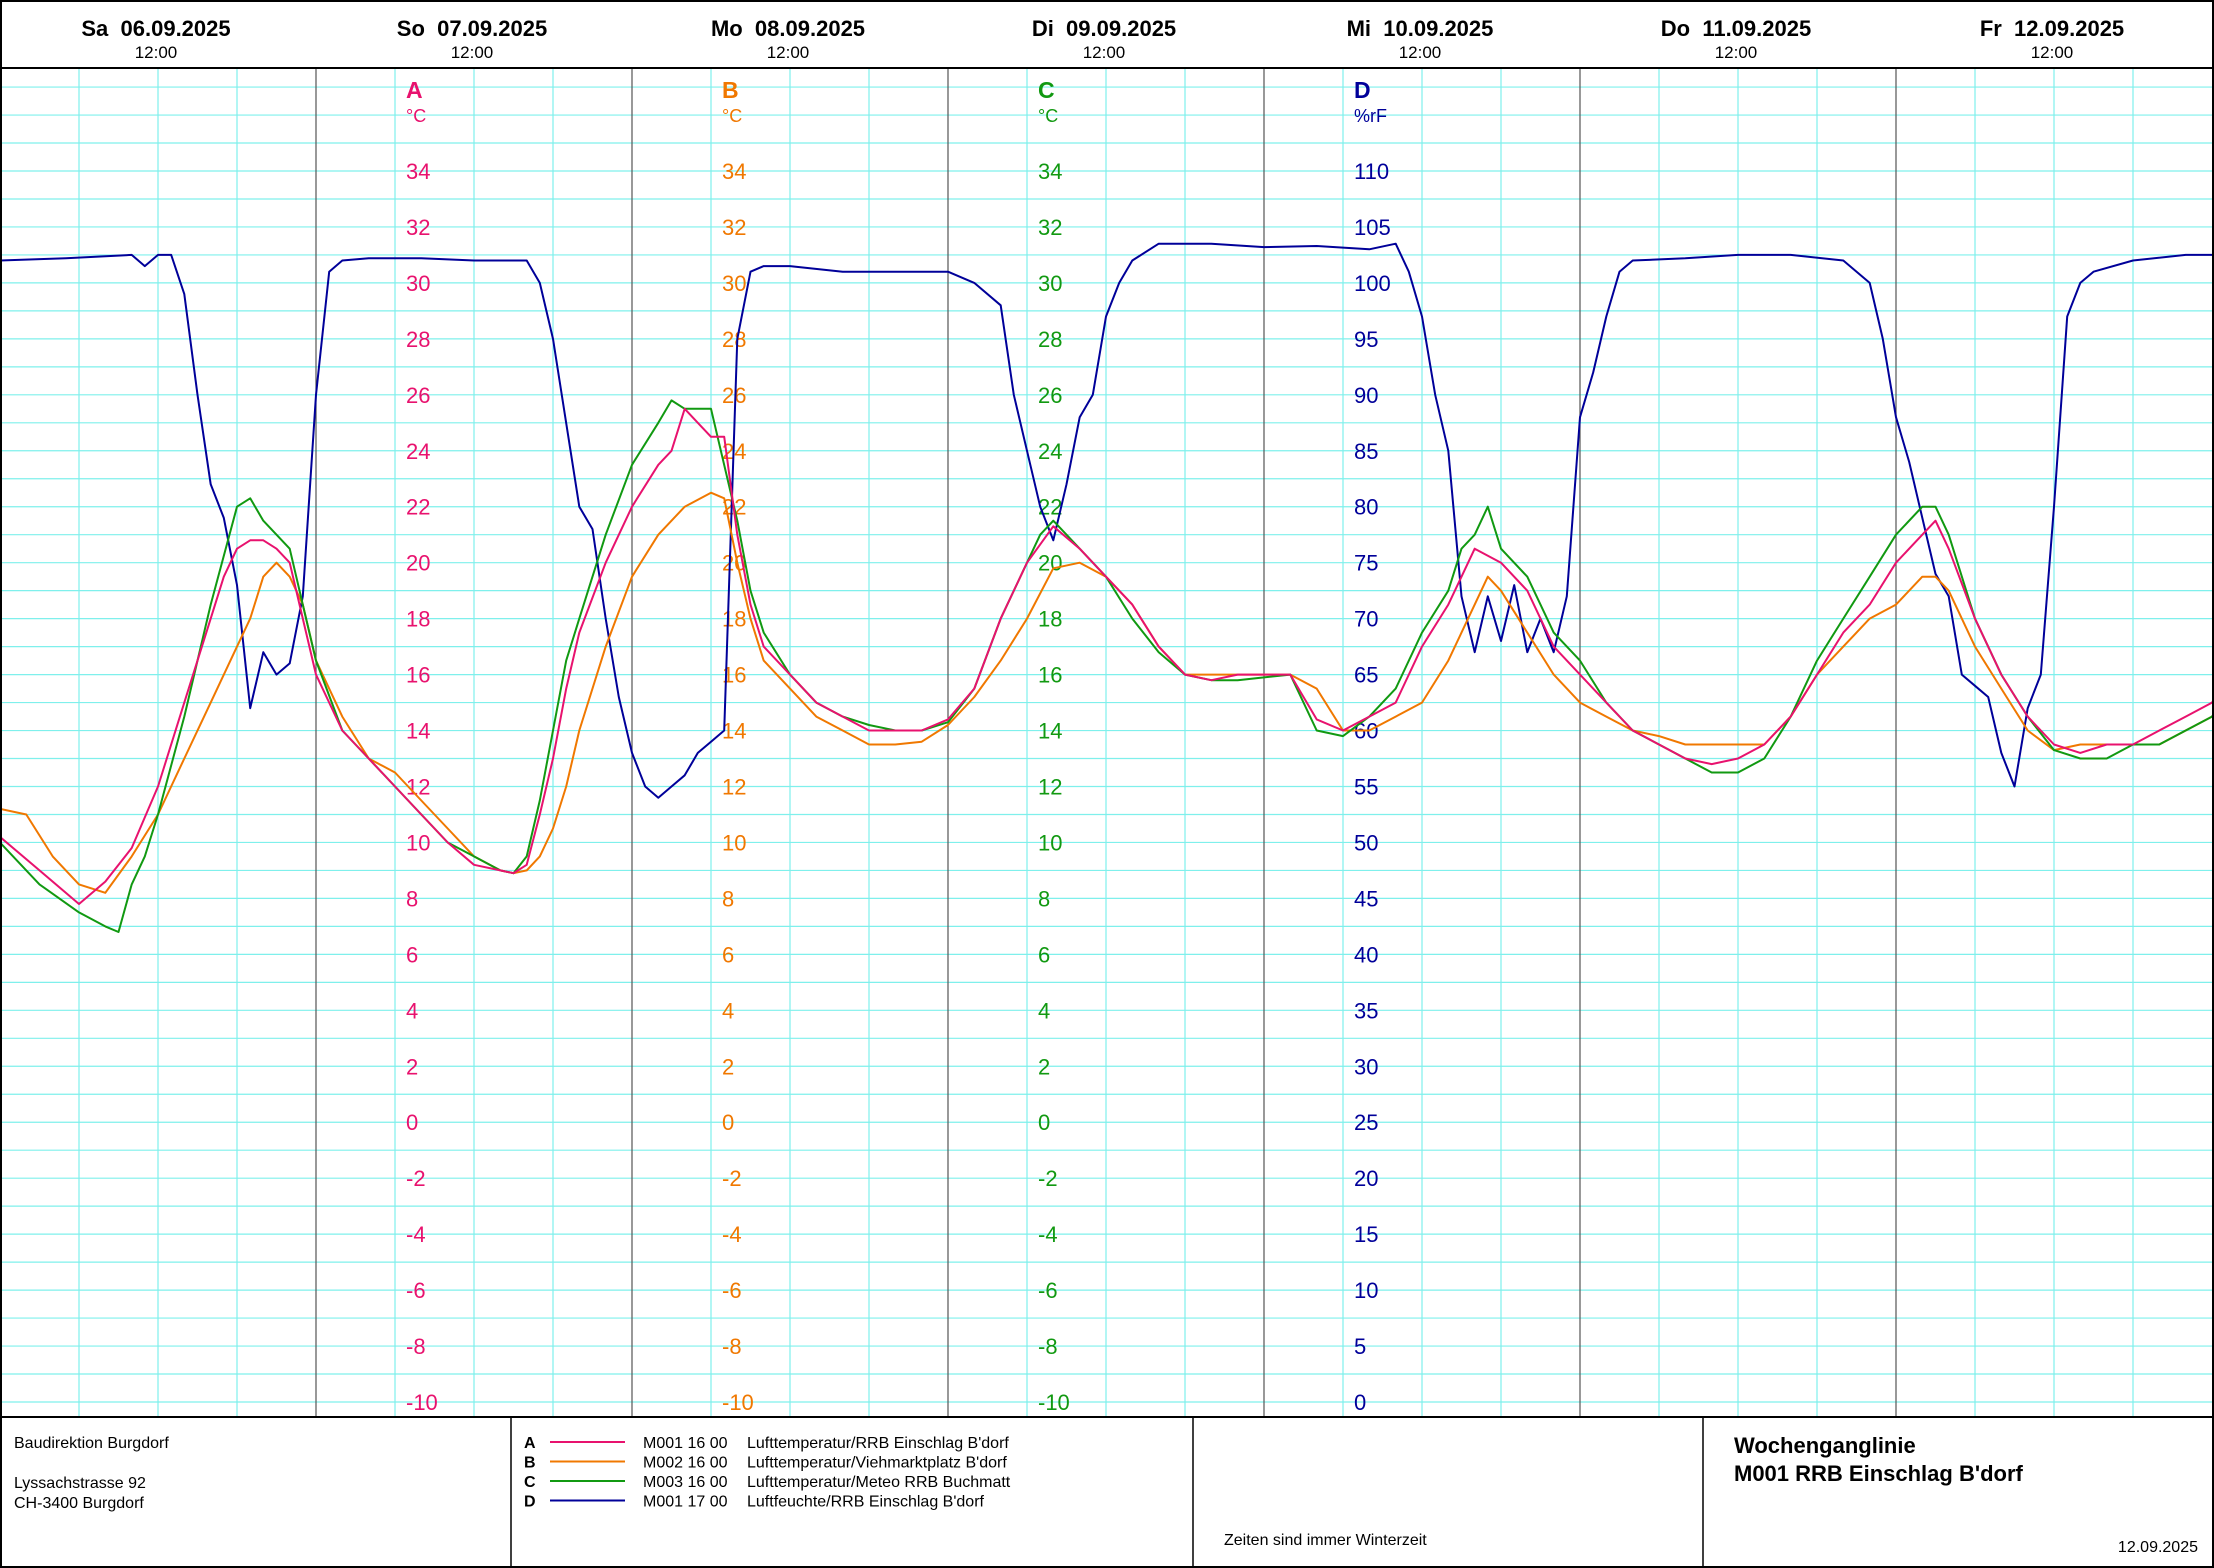 The height and width of the screenshot is (1568, 2214). I want to click on axis-unit: %rF, so click(1370, 116).